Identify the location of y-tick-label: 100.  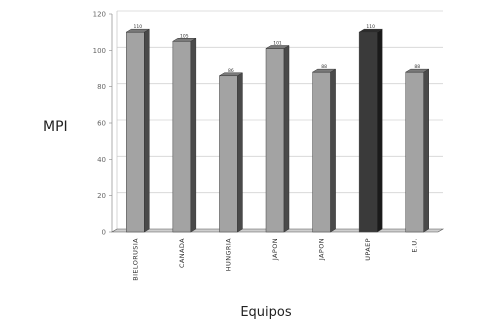
(99, 51).